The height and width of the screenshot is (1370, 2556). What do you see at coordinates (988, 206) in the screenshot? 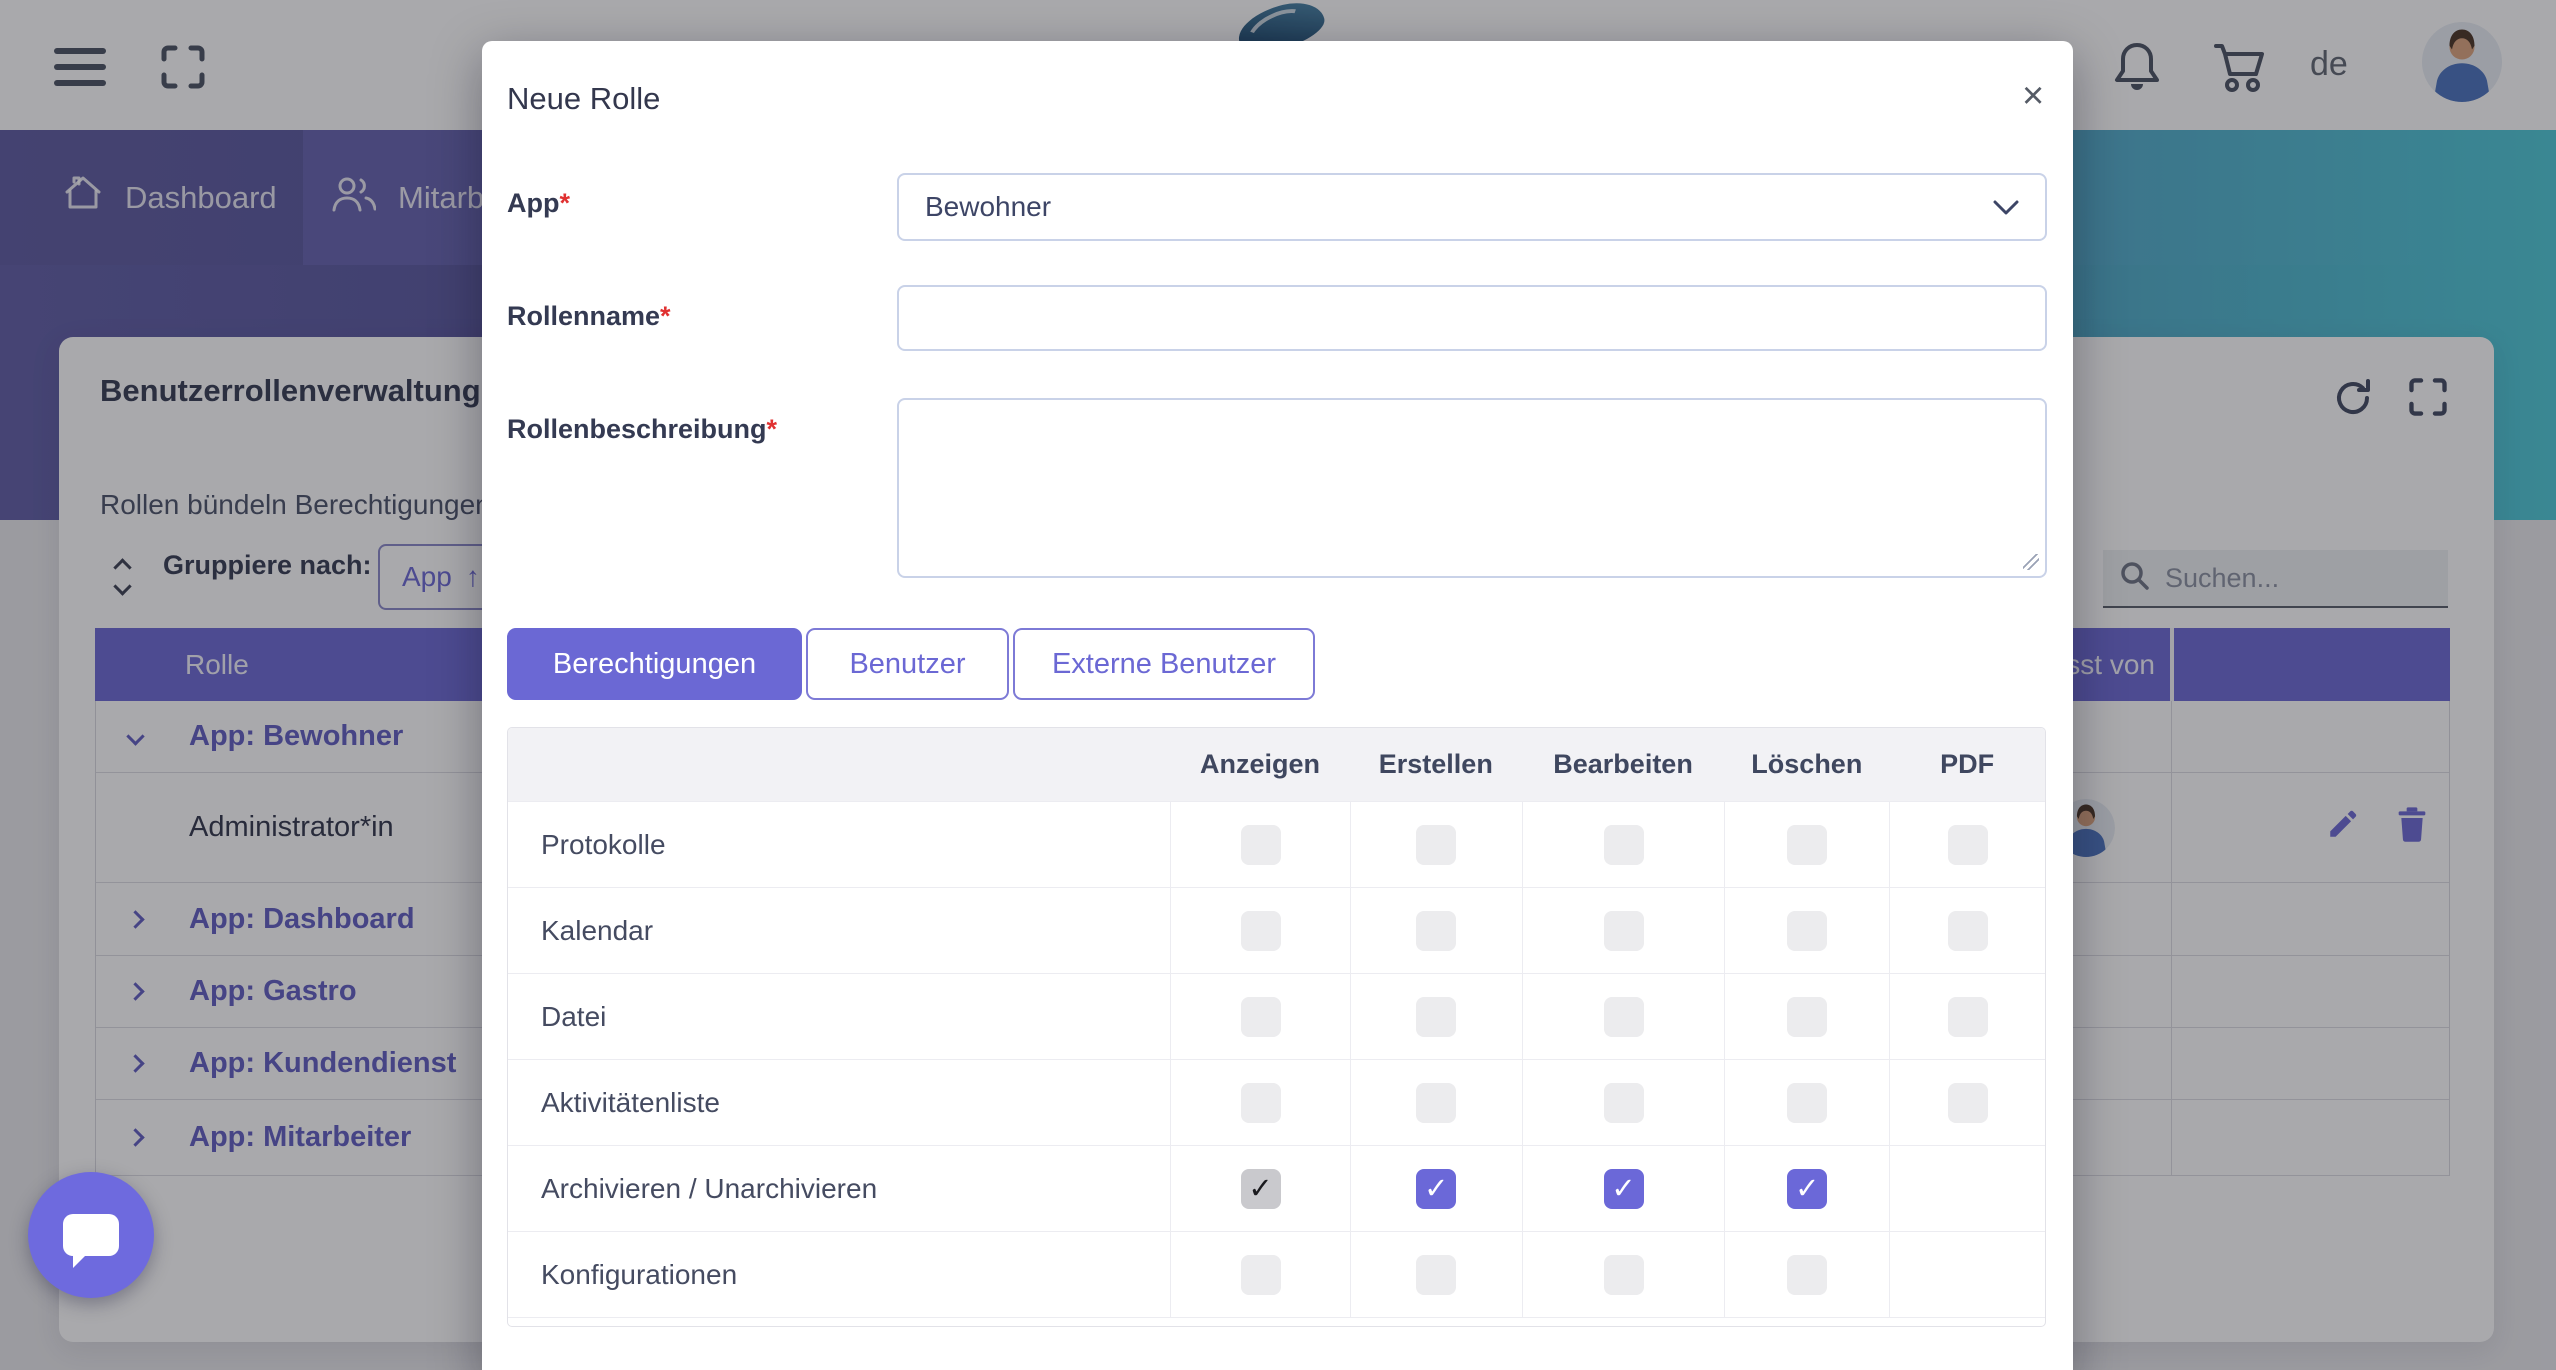
I see `app-select-value: Bewohner` at bounding box center [988, 206].